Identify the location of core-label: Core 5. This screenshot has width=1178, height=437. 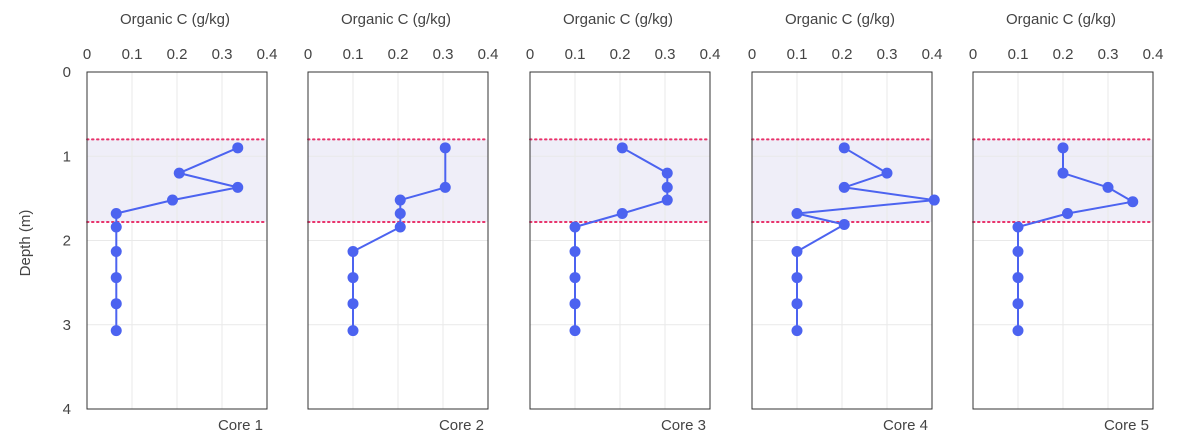
(1126, 425).